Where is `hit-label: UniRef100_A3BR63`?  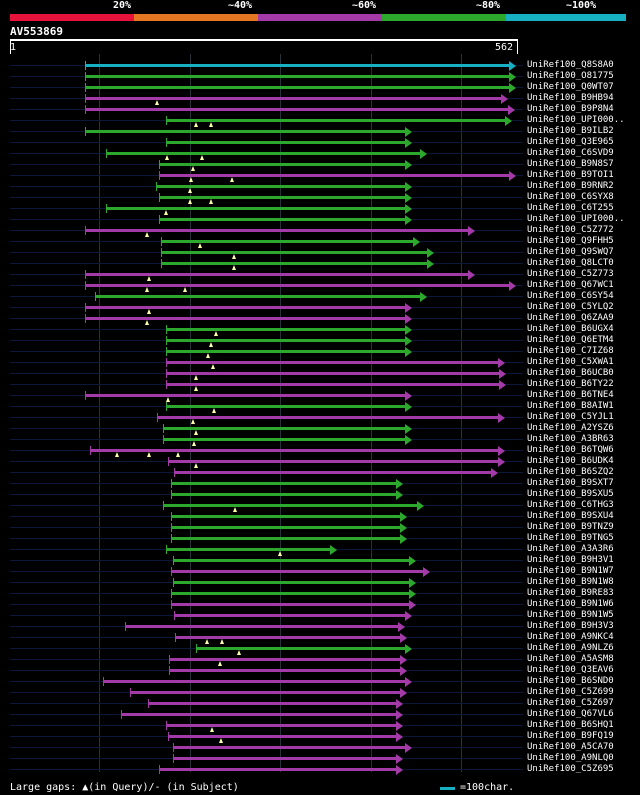
hit-label: UniRef100_A3BR63 is located at coordinates (570, 439).